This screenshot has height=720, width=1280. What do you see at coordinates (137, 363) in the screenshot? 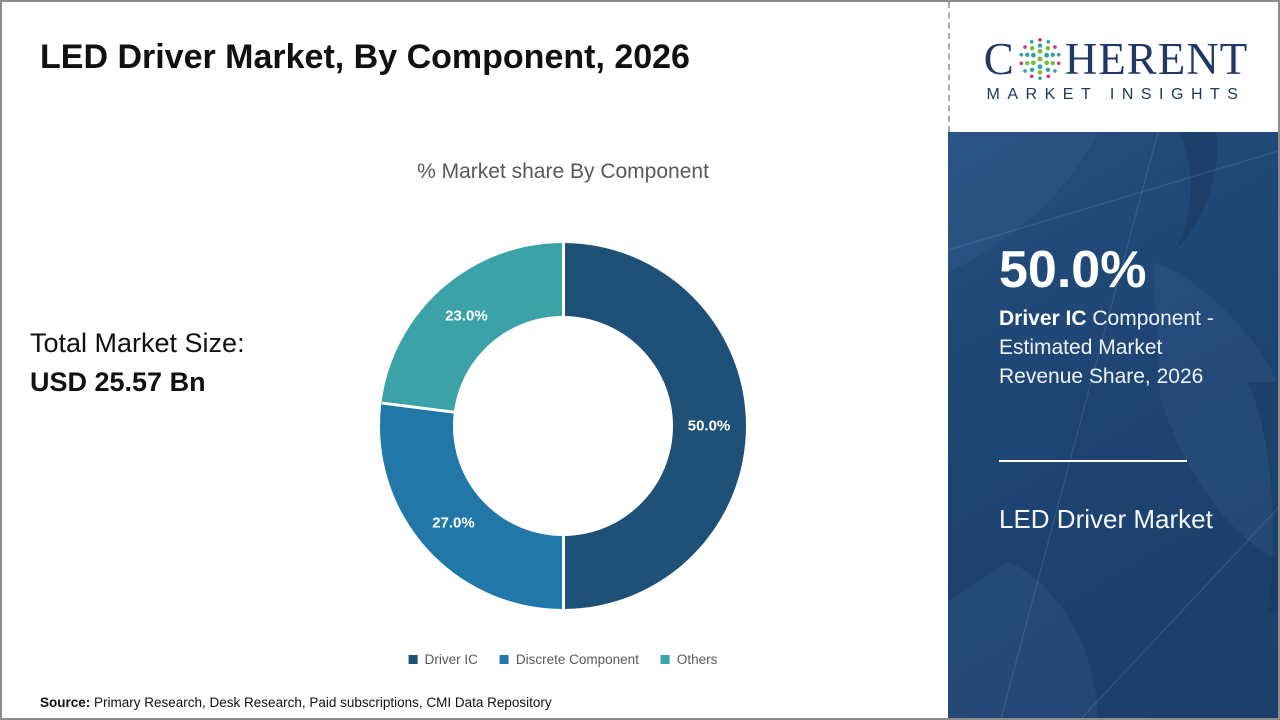
I see `total-market-size-block: Total Market Size: USD 25.57 Bn` at bounding box center [137, 363].